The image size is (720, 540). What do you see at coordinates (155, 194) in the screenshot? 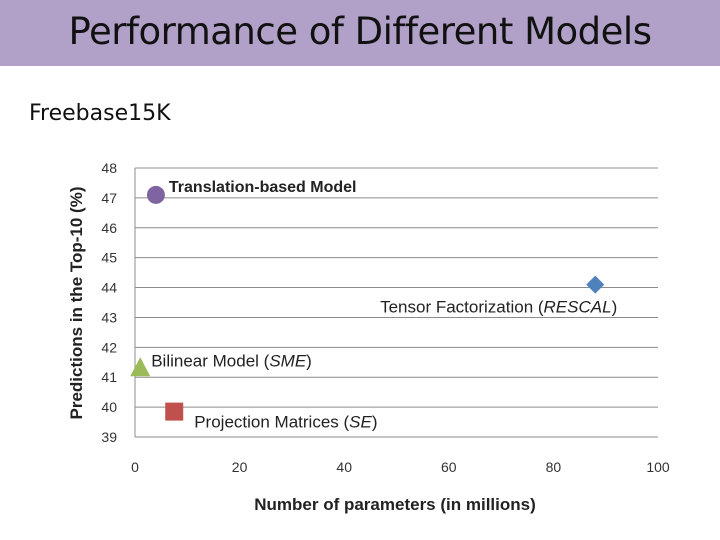
I see `point-translation` at bounding box center [155, 194].